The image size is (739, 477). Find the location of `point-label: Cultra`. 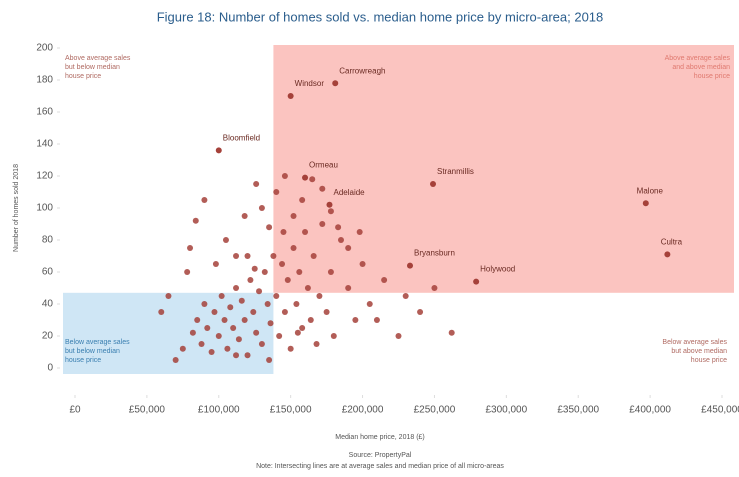

point-label: Cultra is located at coordinates (672, 242).